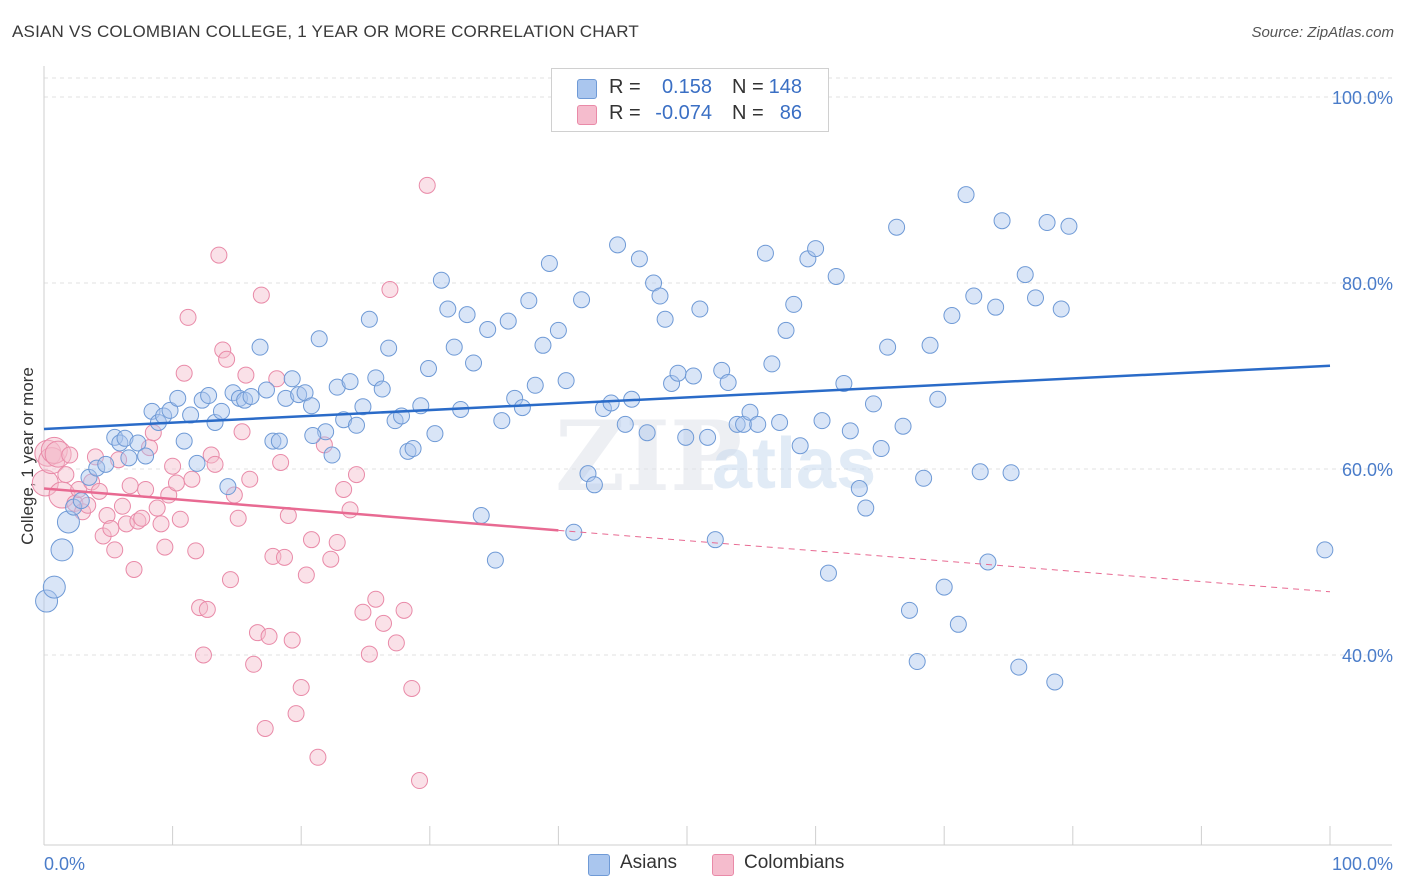 The image size is (1406, 892). Describe the element at coordinates (649, 862) in the screenshot. I see `asians-legend-label: Asians` at that location.